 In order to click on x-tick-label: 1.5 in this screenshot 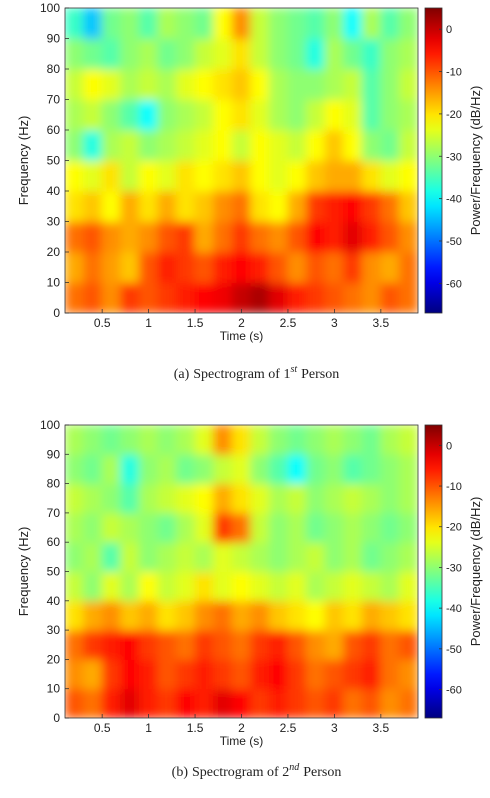, I will do `click(195, 323)`.